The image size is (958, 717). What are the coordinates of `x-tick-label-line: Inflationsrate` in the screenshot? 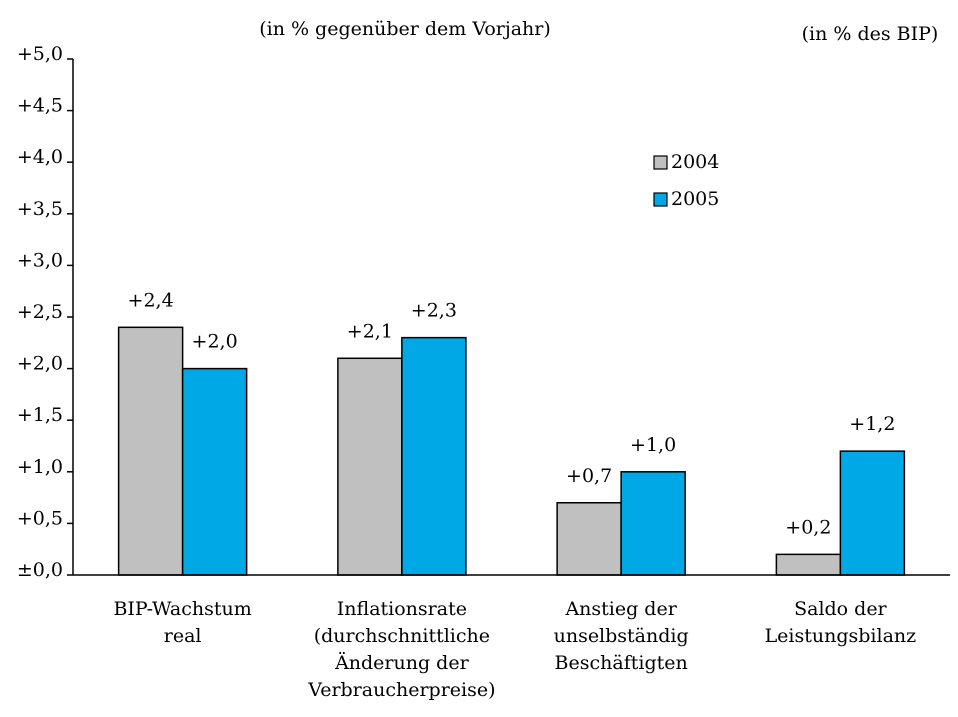 It's located at (402, 609).